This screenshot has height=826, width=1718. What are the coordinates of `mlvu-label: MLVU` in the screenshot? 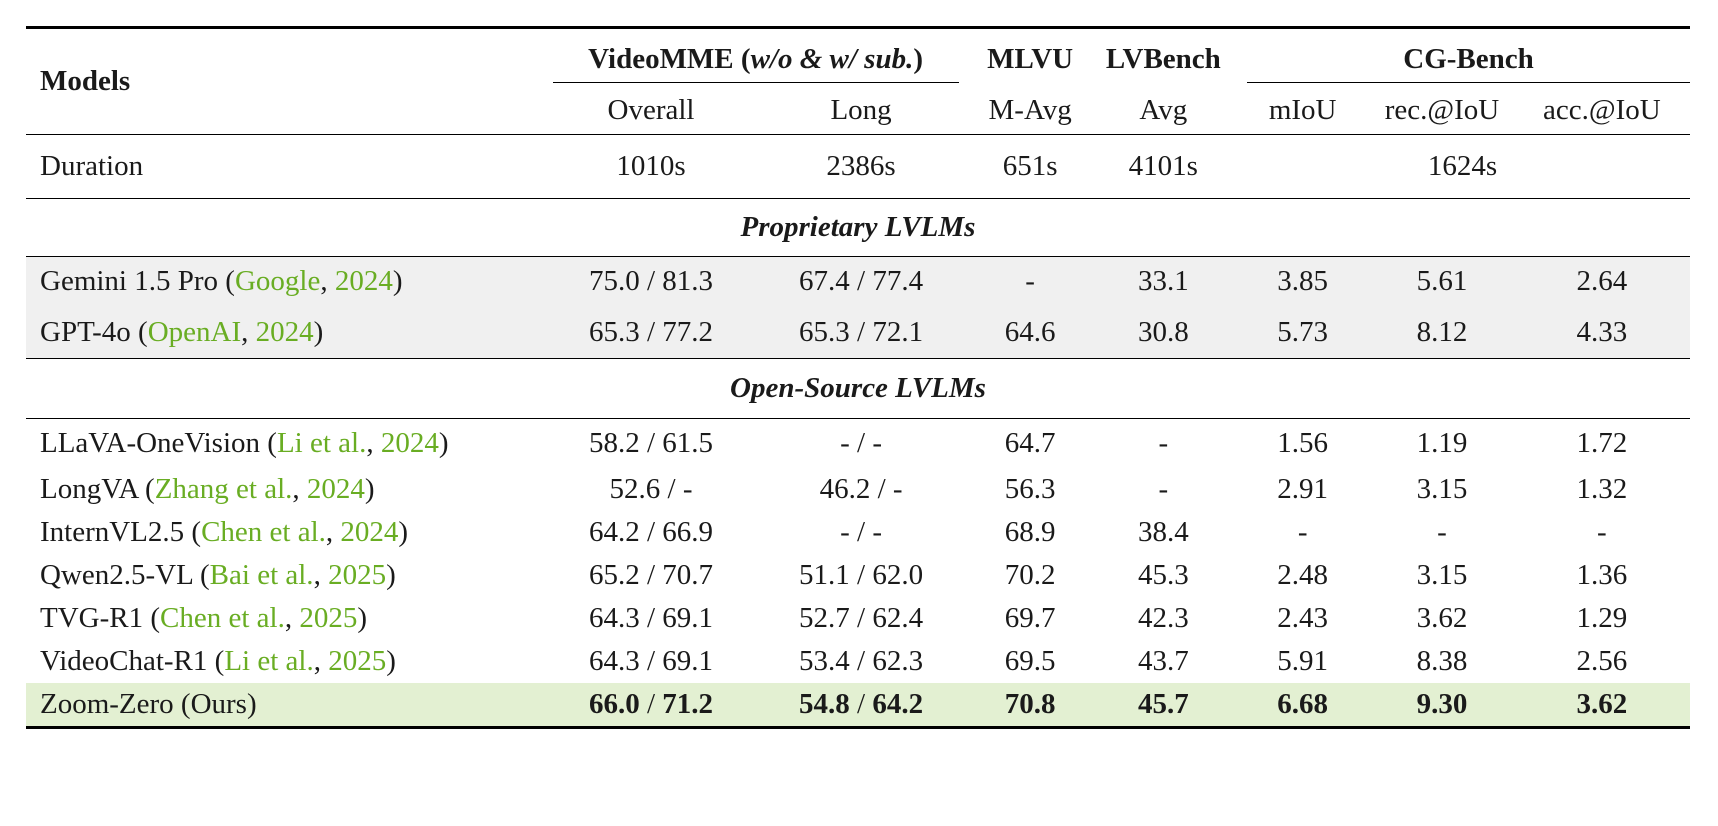 It's located at (1030, 59).